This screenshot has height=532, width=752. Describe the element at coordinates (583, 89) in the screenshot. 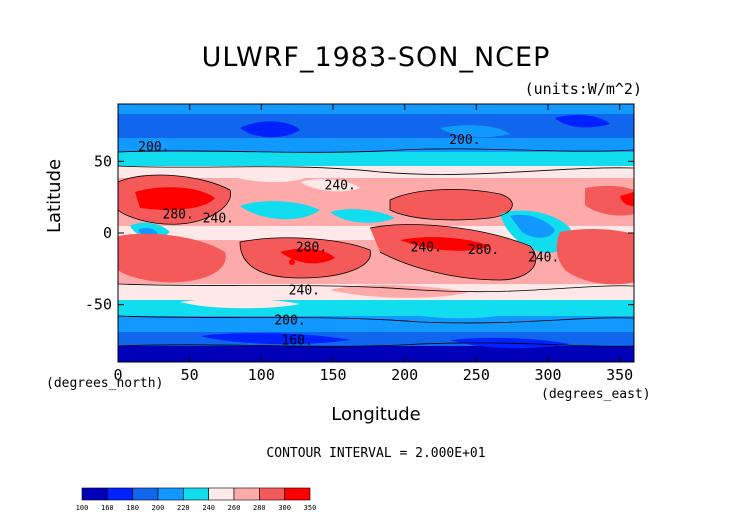

I see `units-note: (units:W/m^2)` at that location.